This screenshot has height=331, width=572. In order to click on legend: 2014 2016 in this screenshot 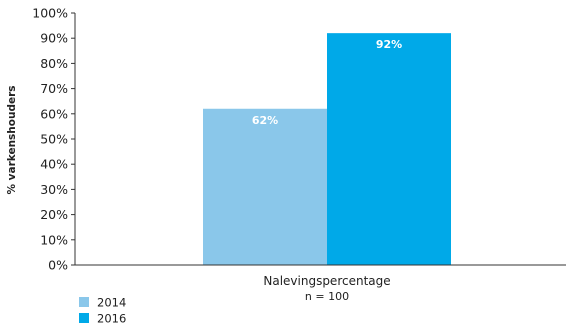, I will do `click(102, 311)`.